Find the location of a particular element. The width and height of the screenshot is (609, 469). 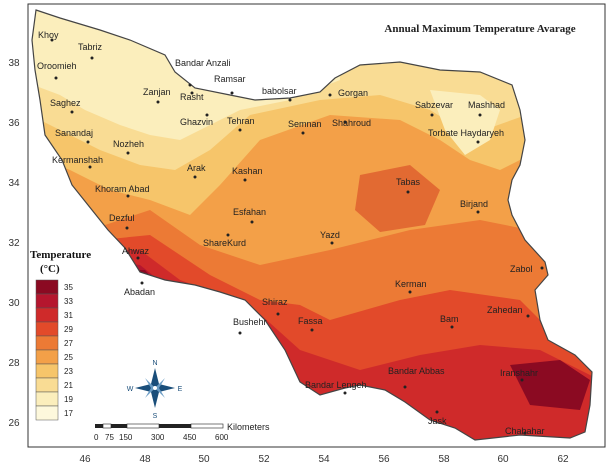

city-label: Zanjan is located at coordinates (157, 92).